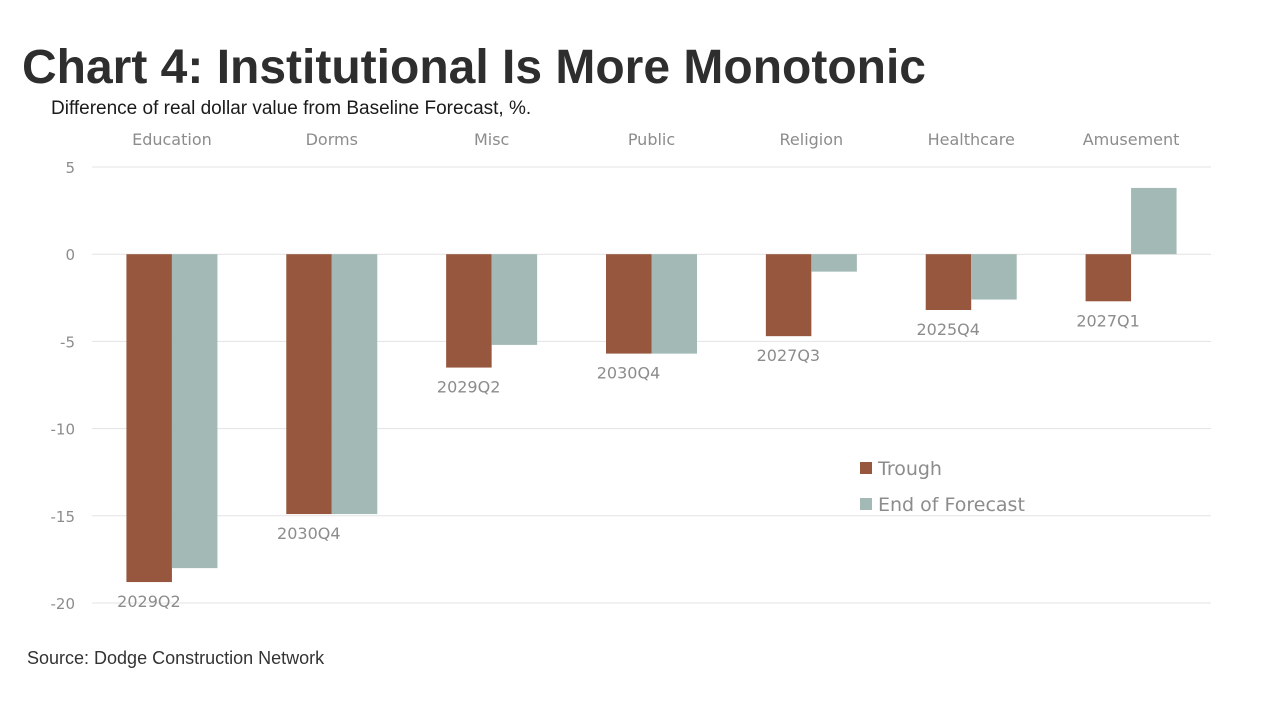  I want to click on y-tick-label: 5, so click(70, 168).